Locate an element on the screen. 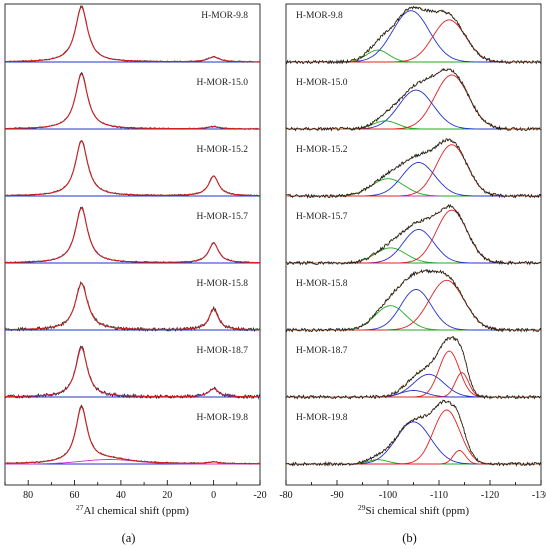 Image resolution: width=546 pixels, height=550 pixels. x-tick-label: -80 is located at coordinates (285, 495).